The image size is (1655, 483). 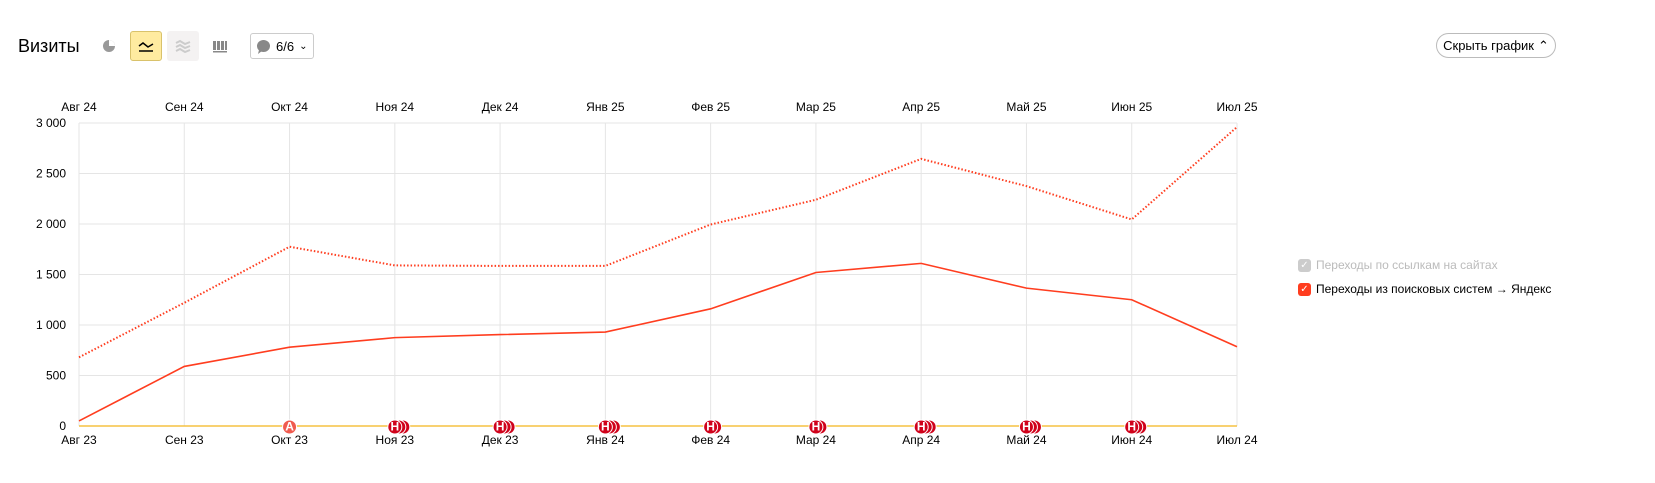 I want to click on legend-item-search: ✓ Переходы из поисковых систем → Яндекс, so click(x=1424, y=289).